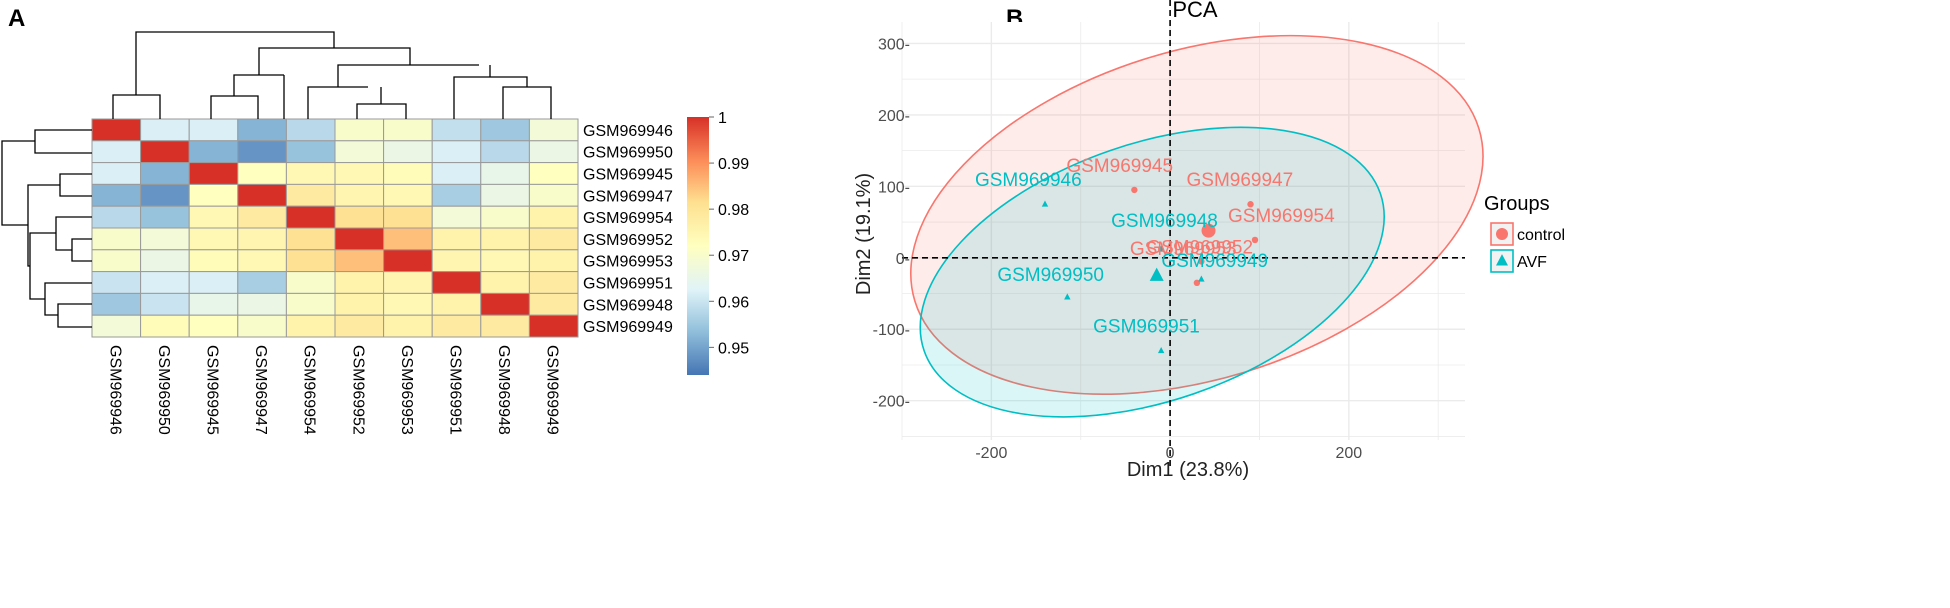  Describe the element at coordinates (894, 116) in the screenshot. I see `pca-y-tick-label: 200-` at that location.